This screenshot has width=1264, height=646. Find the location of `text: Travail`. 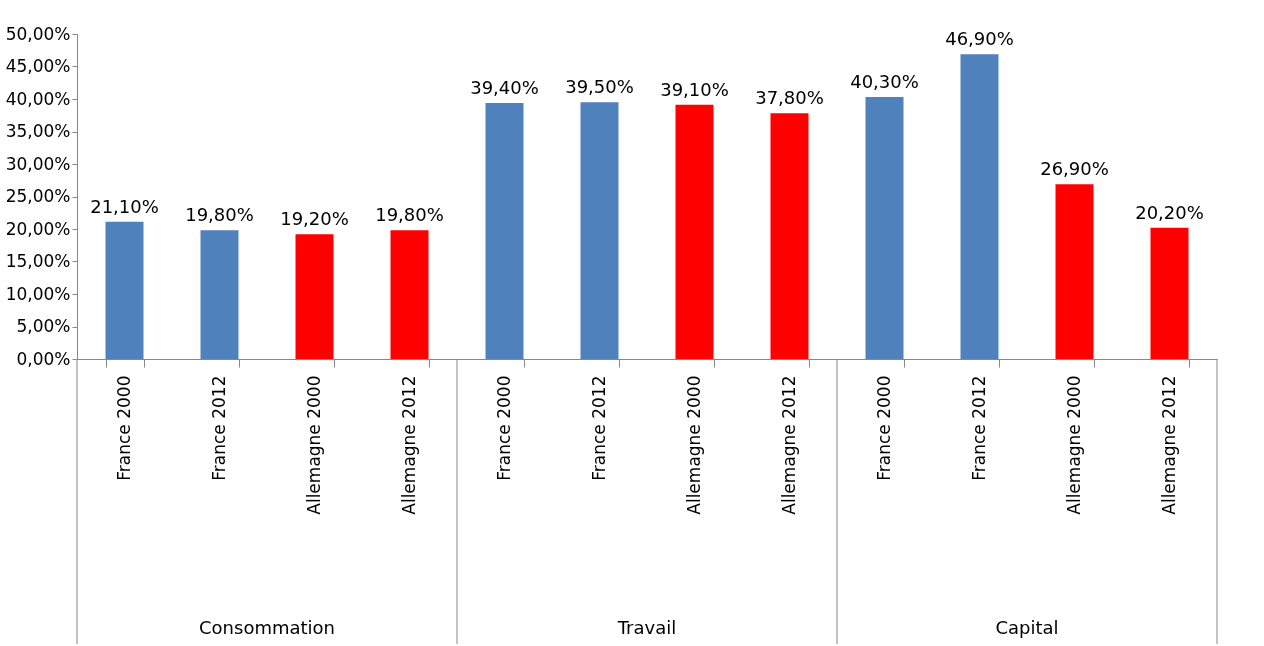

text: Travail is located at coordinates (646, 627).